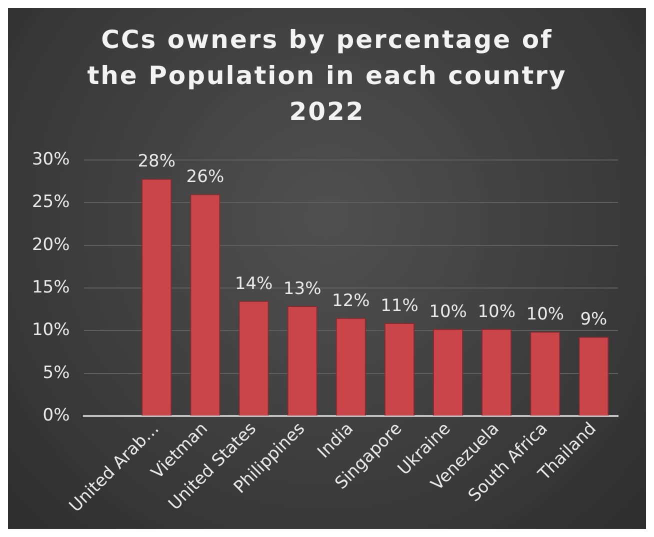  I want to click on y-tick-label: 25%, so click(51, 202).